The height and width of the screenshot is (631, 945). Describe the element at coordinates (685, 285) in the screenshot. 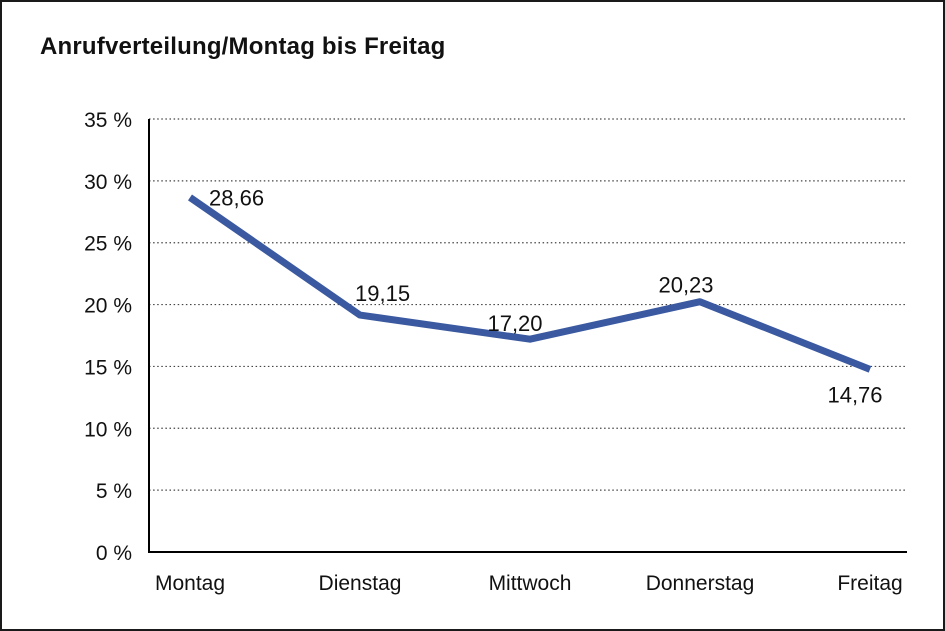

I see `data-point-label: 20,23` at that location.